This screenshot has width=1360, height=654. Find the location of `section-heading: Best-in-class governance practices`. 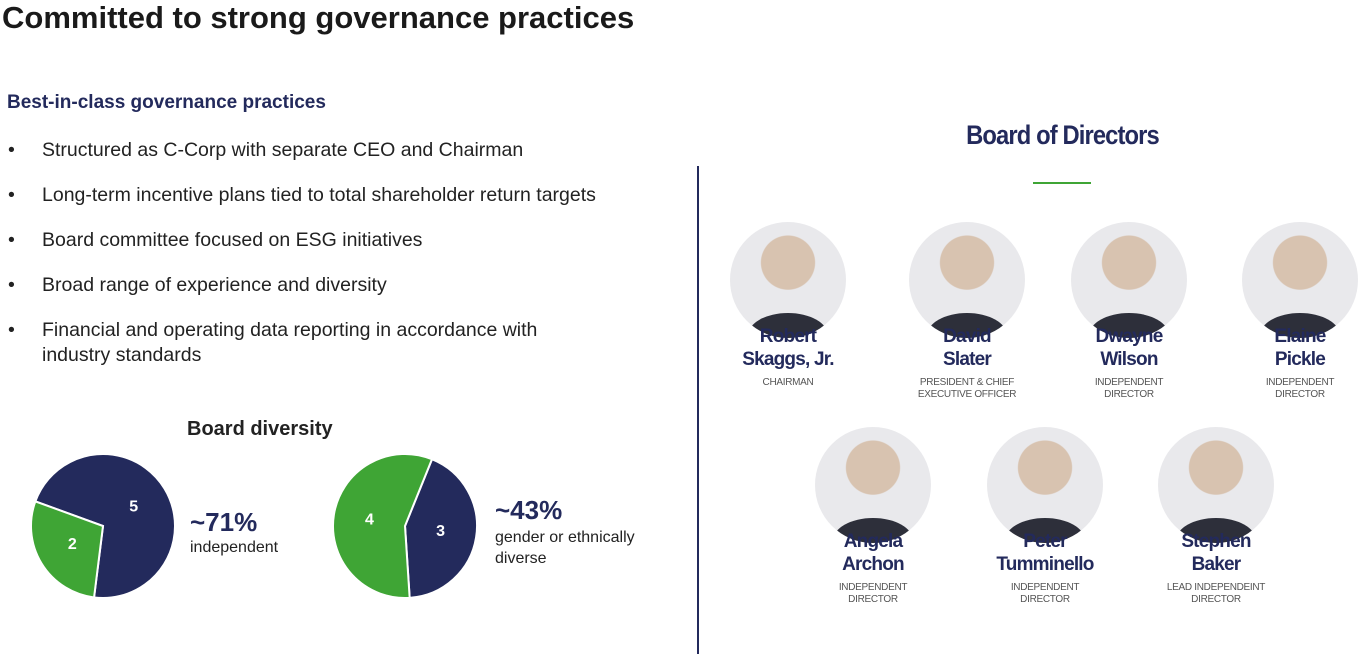

section-heading: Best-in-class governance practices is located at coordinates (166, 102).